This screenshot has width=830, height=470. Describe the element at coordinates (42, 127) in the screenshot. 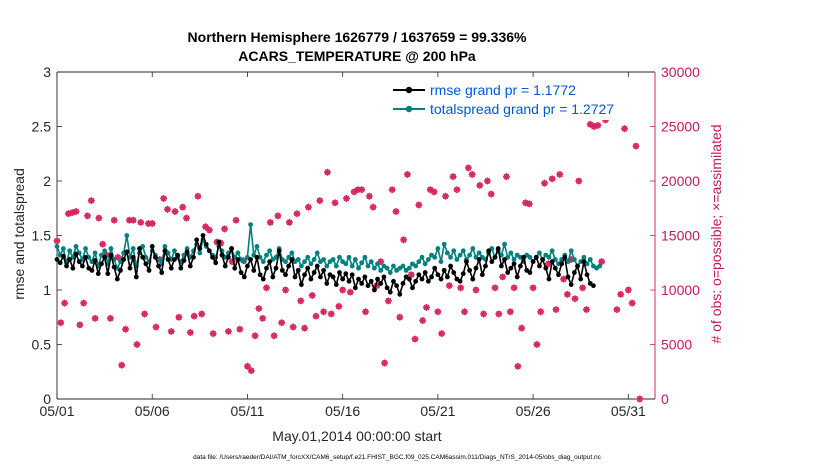

I see `y-left-tick-label: 2.5` at that location.